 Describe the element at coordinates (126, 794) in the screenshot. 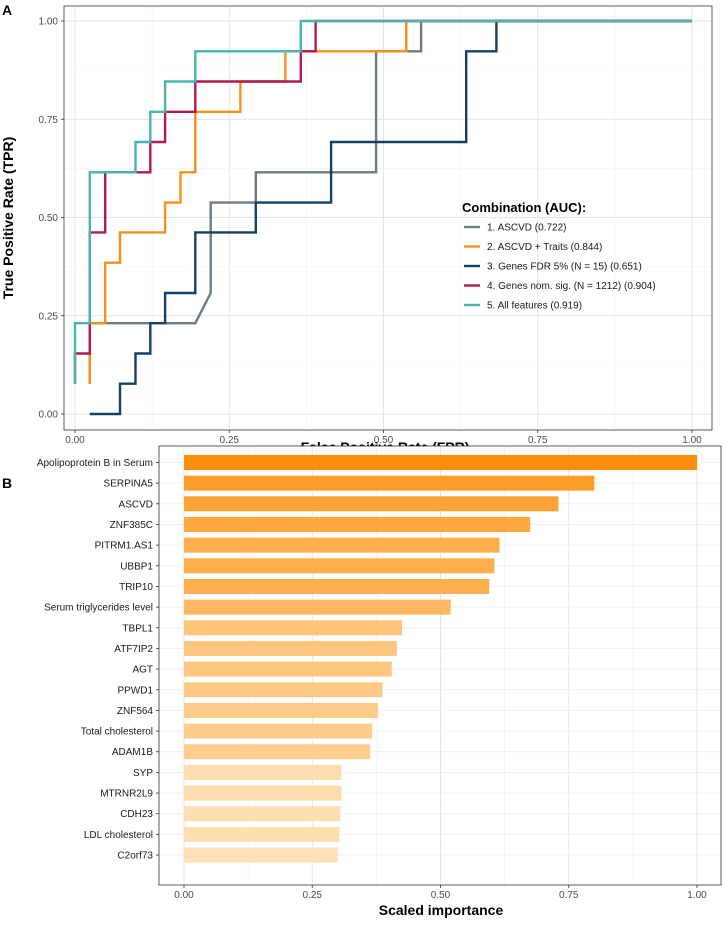

I see `importance-category-label: MTRNR2L9` at that location.